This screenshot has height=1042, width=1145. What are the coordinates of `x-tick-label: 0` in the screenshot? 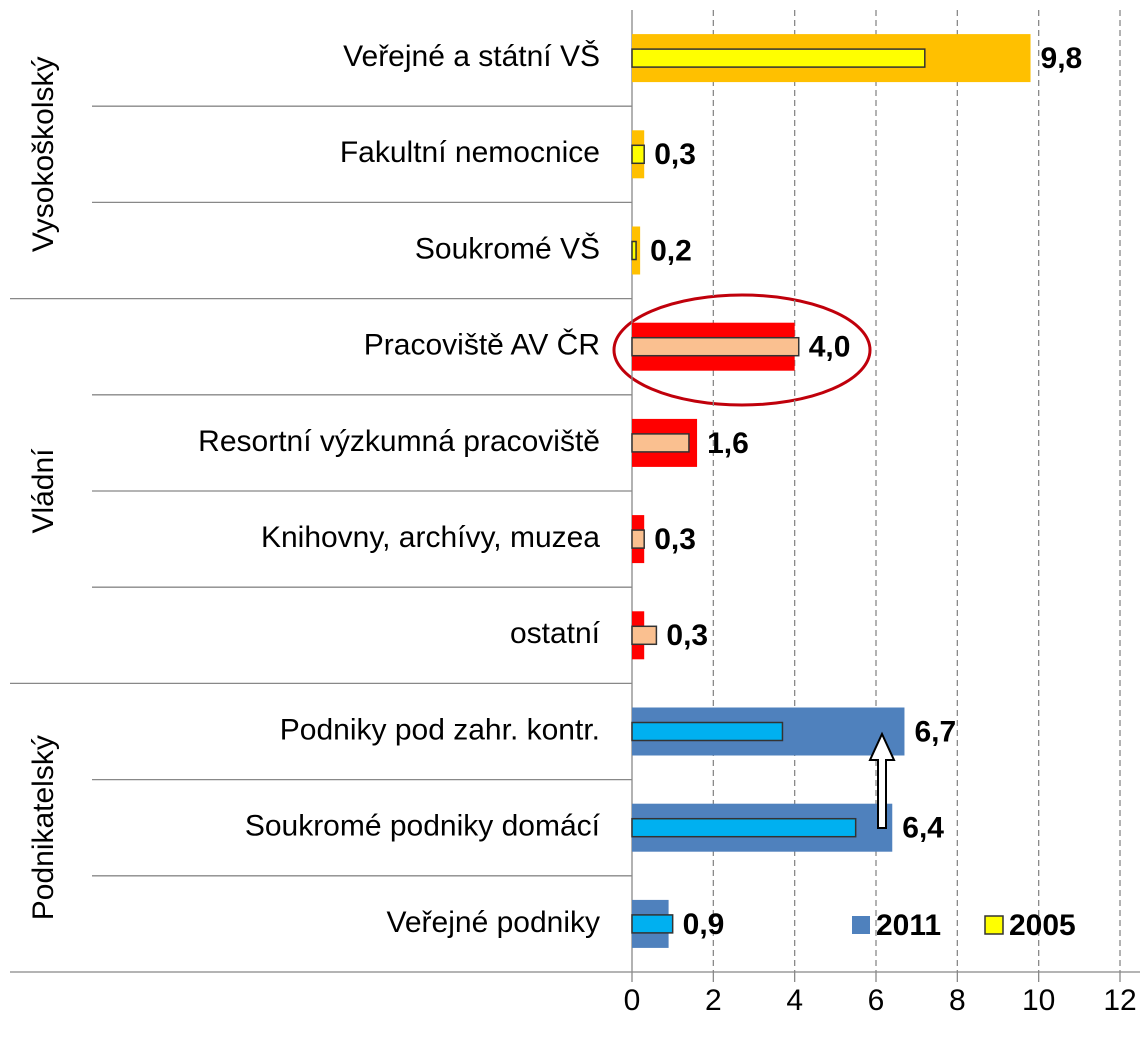 It's located at (632, 1000).